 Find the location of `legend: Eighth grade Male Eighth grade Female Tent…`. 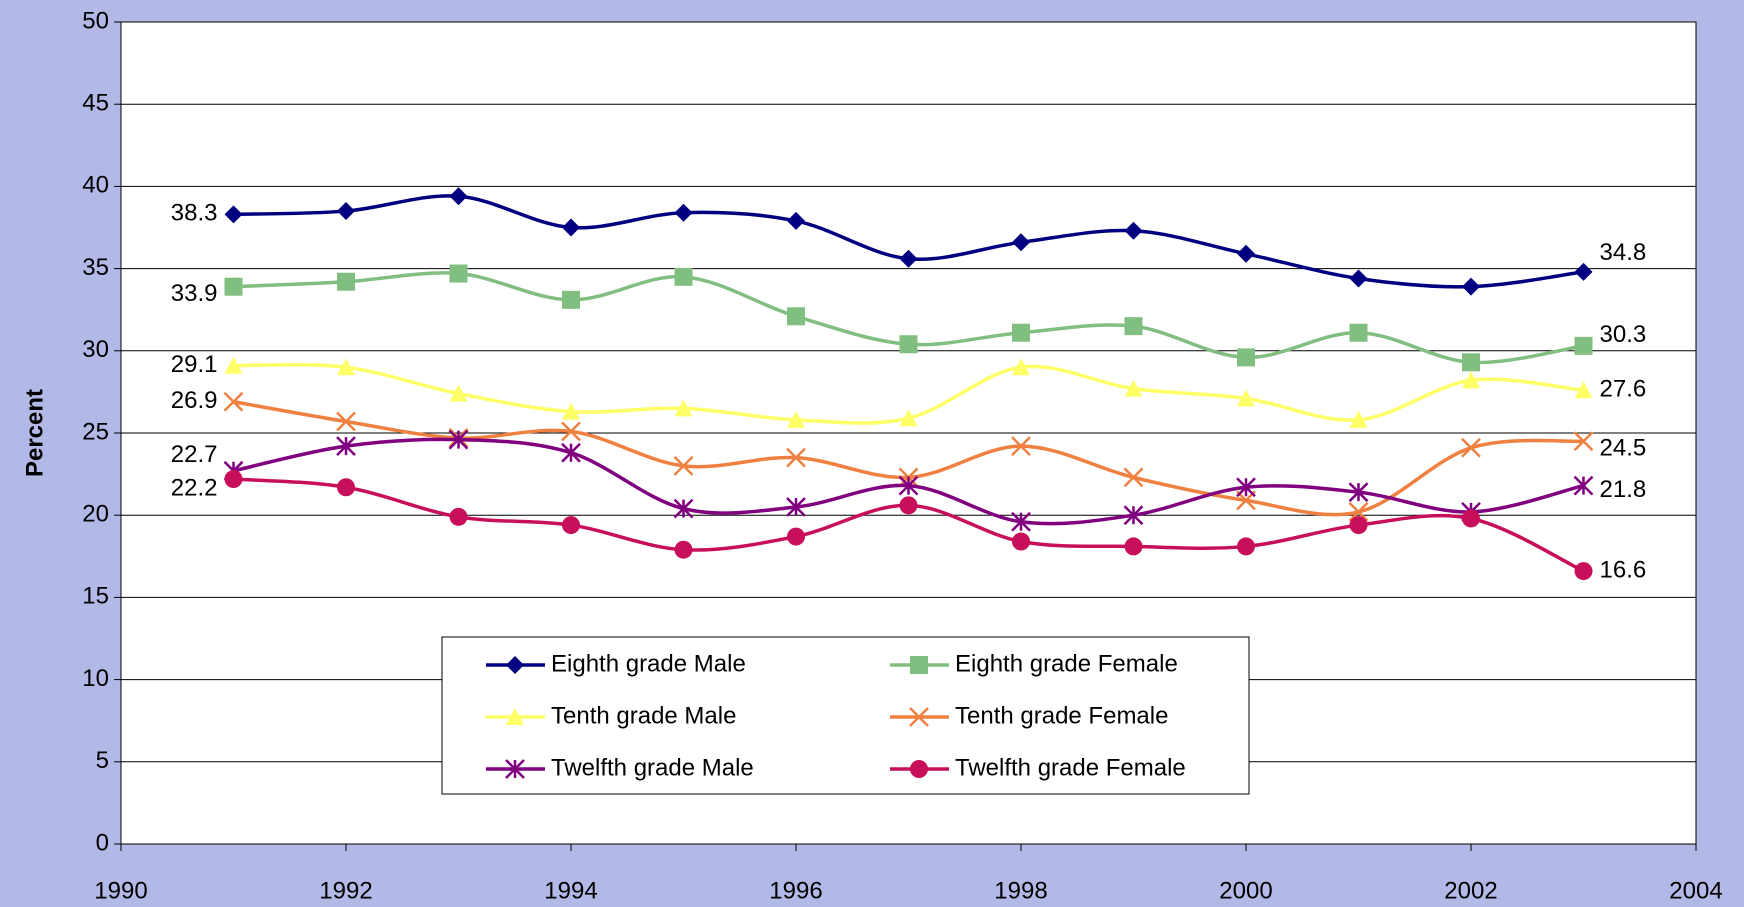

legend: Eighth grade Male Eighth grade Female Tent… is located at coordinates (845, 715).